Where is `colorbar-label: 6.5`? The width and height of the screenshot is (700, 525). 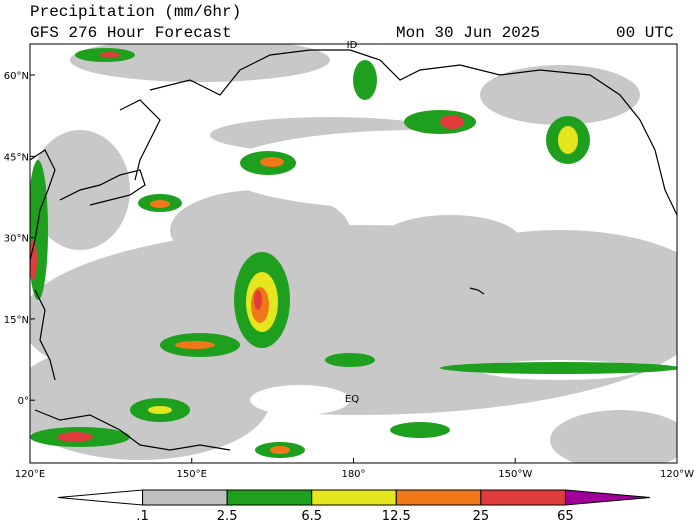
colorbar-label: 6.5 is located at coordinates (311, 516).